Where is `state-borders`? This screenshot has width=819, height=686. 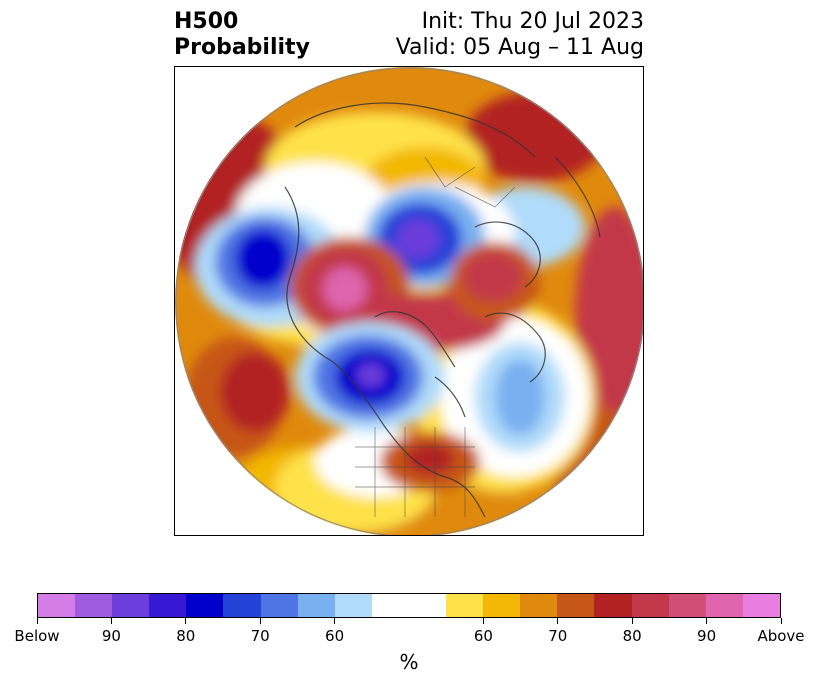 state-borders is located at coordinates (435, 336).